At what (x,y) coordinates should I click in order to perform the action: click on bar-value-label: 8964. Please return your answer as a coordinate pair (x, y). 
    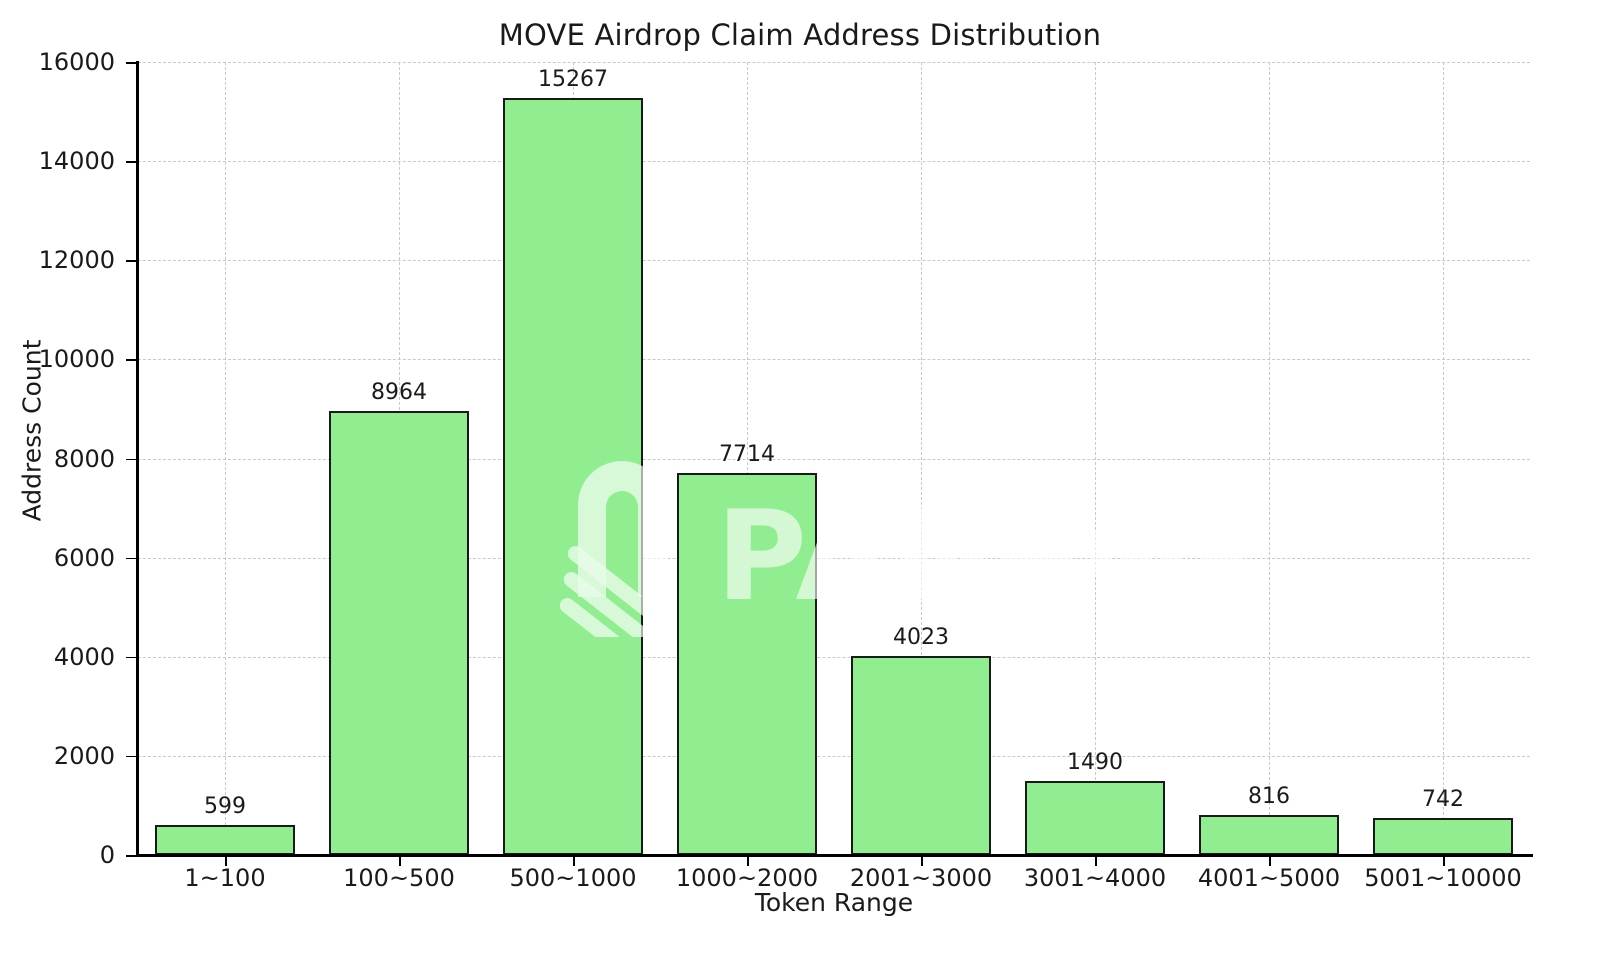
    Looking at the image, I should click on (399, 392).